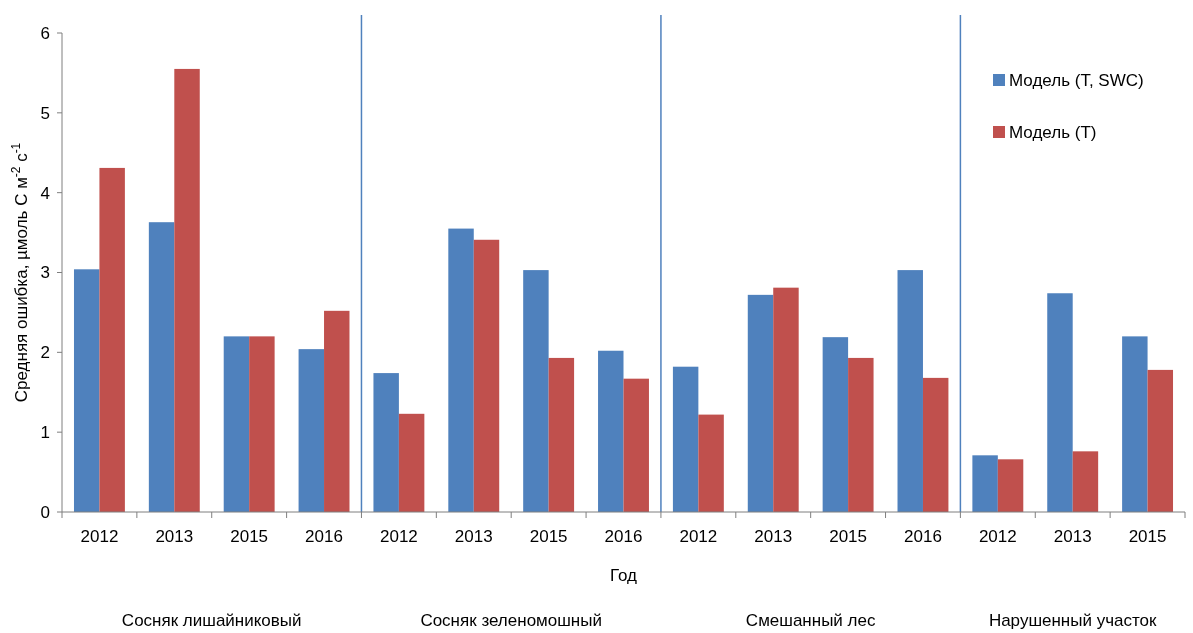  I want to click on legend-label: Модель (T), so click(1053, 132).